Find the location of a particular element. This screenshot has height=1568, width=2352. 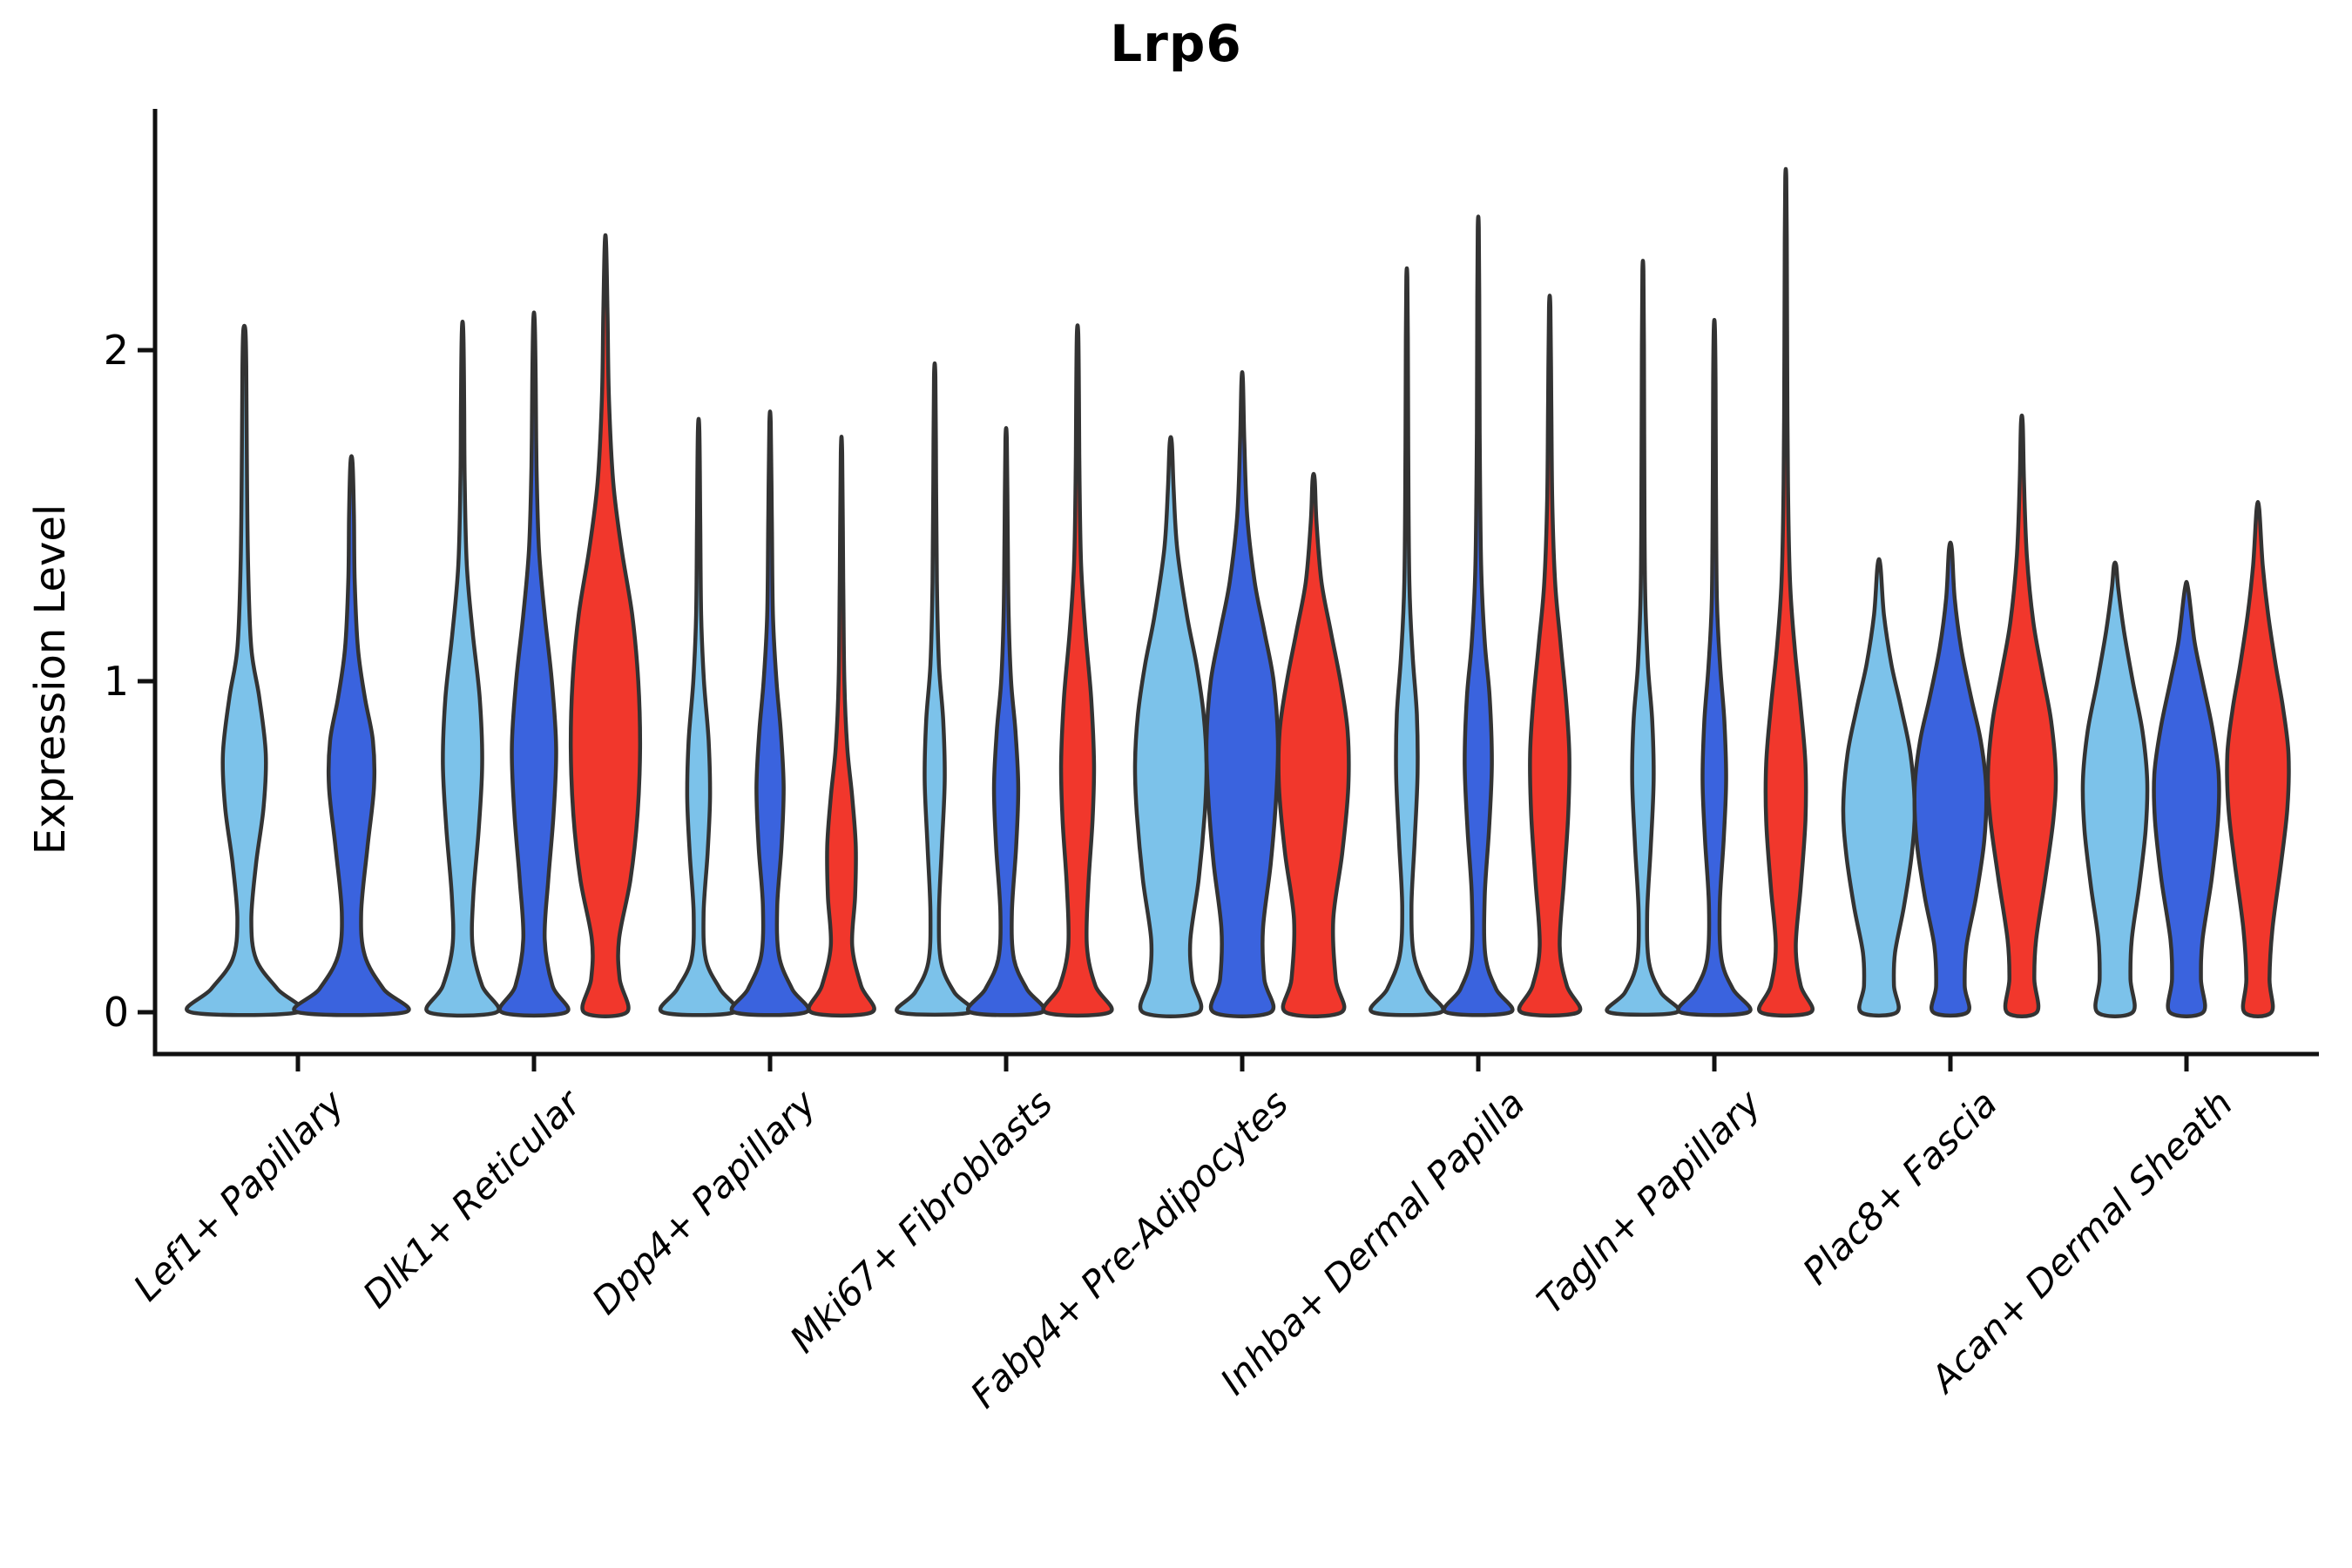

violin-8-red is located at coordinates (2258, 759).